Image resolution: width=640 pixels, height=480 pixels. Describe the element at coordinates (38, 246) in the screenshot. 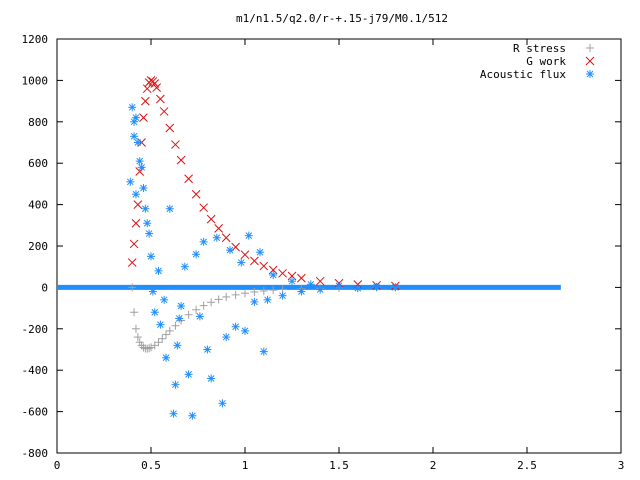

I see `y-tick-label: 200` at that location.